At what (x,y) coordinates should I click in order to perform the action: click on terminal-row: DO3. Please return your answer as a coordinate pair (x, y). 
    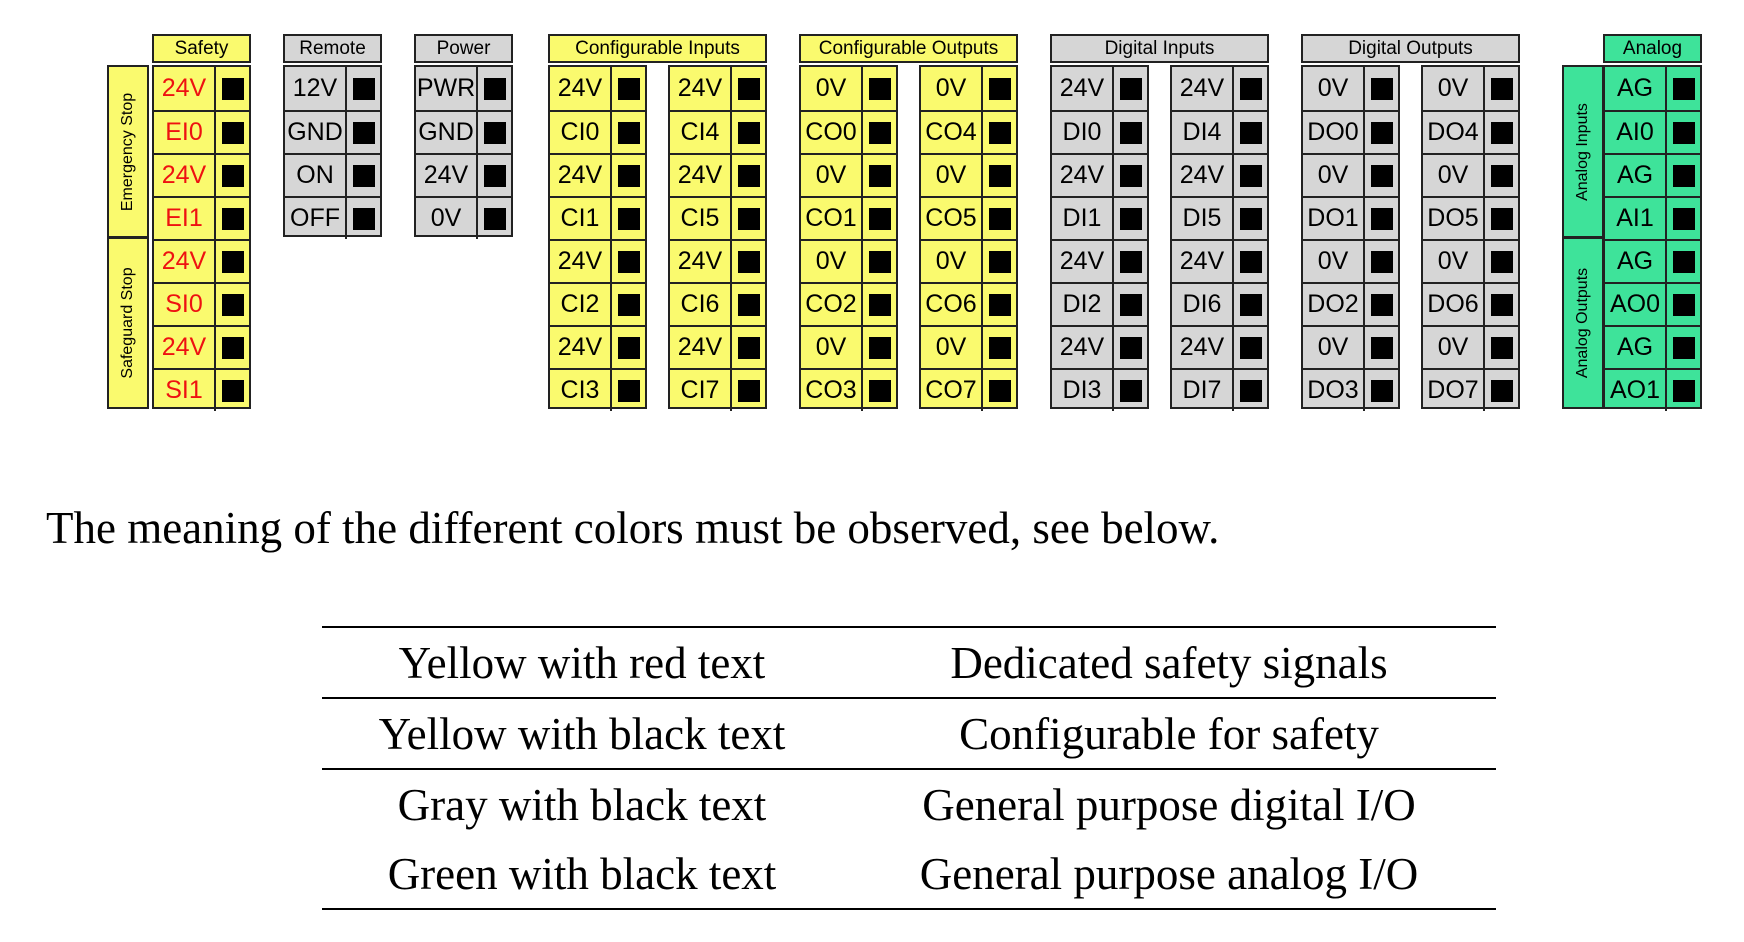
    Looking at the image, I should click on (1350, 389).